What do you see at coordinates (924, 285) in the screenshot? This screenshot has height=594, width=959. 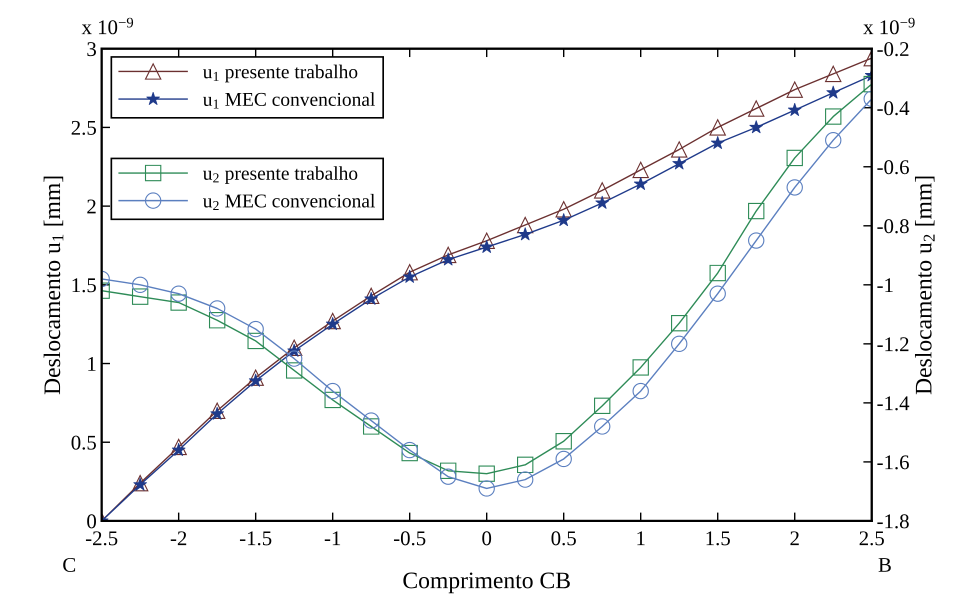 I see `y2-axis-title: Deslocamento u$_{2}$ [mm]` at bounding box center [924, 285].